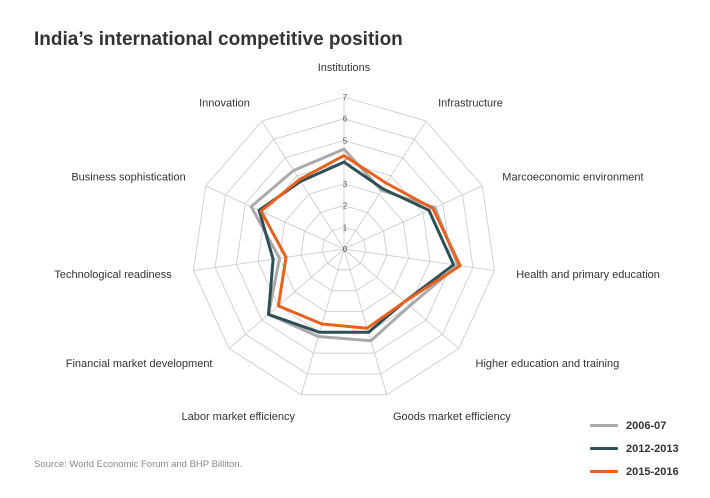 This screenshot has width=710, height=498. Describe the element at coordinates (345, 162) in the screenshot. I see `tick-label: 4` at that location.